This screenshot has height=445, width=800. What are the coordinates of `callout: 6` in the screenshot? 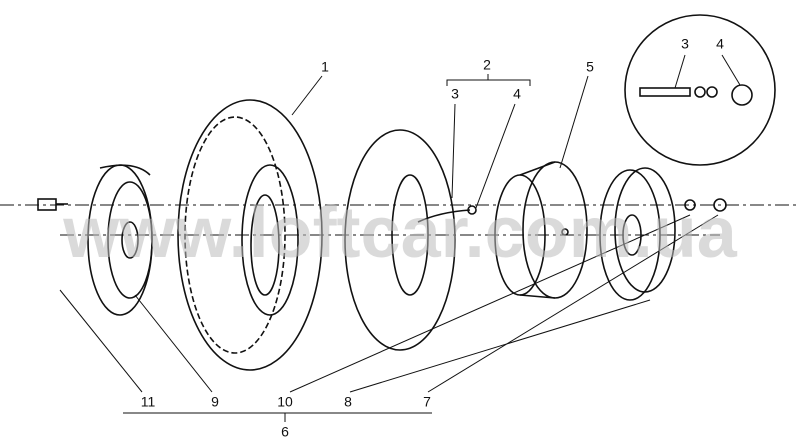 It's located at (285, 432).